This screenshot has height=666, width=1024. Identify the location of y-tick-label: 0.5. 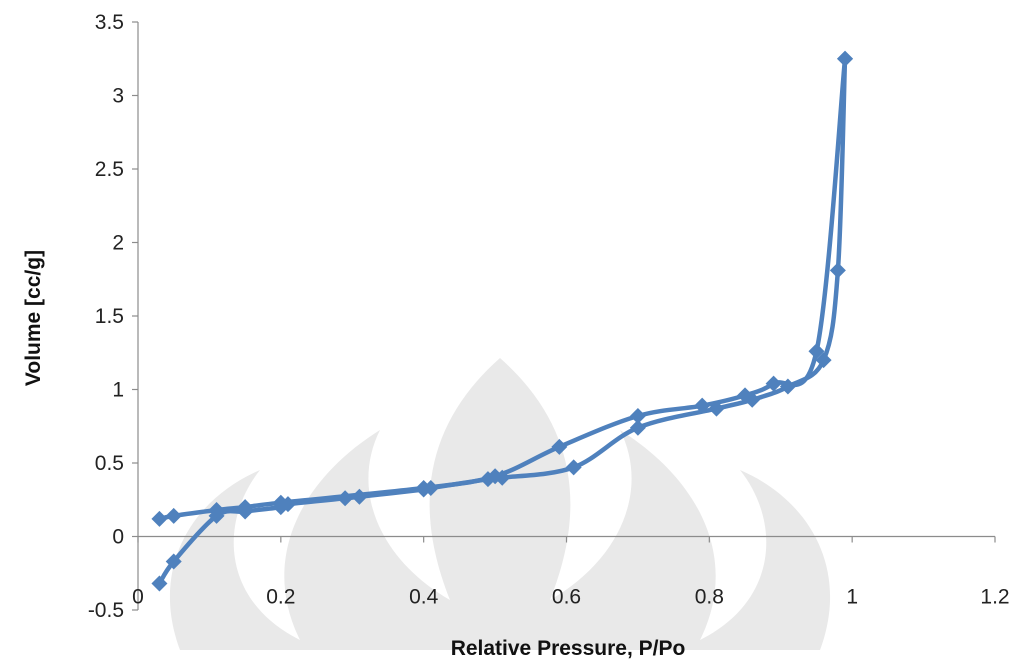
(109, 463).